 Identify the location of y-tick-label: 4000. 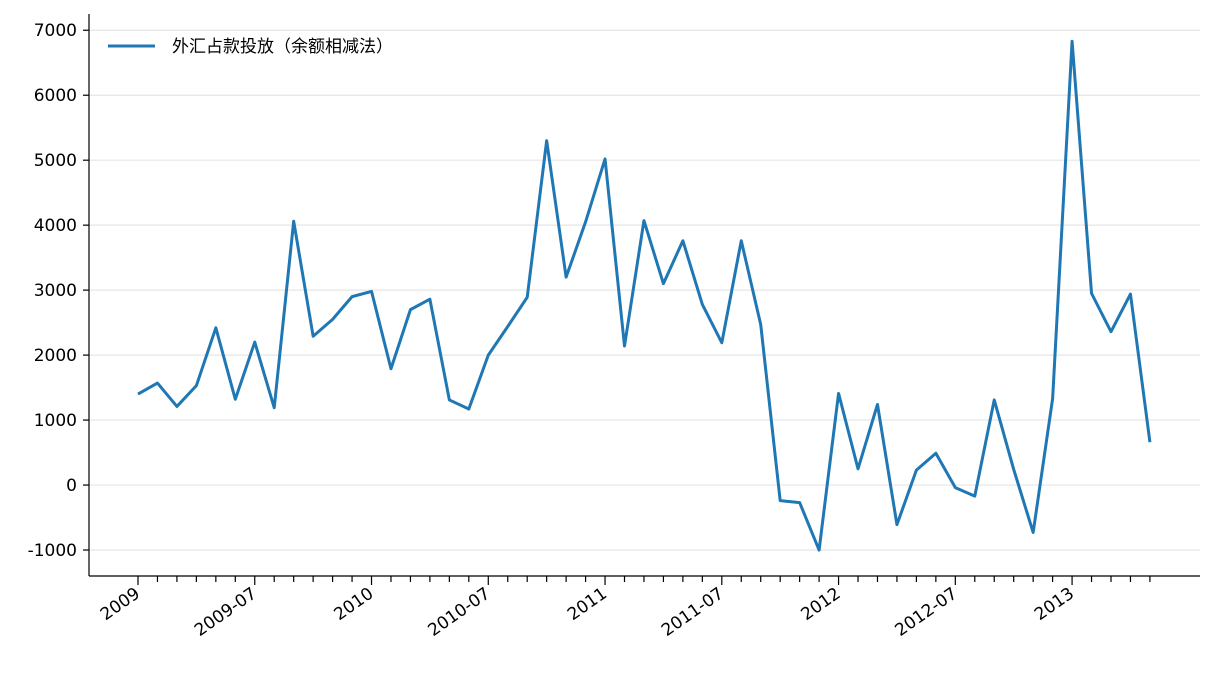
(55, 226).